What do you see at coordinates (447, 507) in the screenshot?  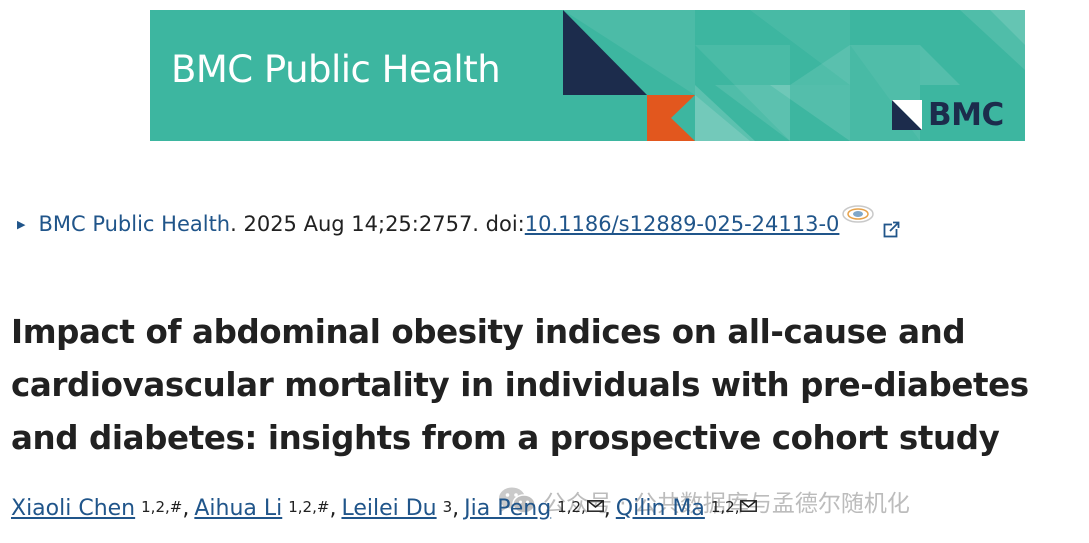 I see `author-affiliation: 3` at bounding box center [447, 507].